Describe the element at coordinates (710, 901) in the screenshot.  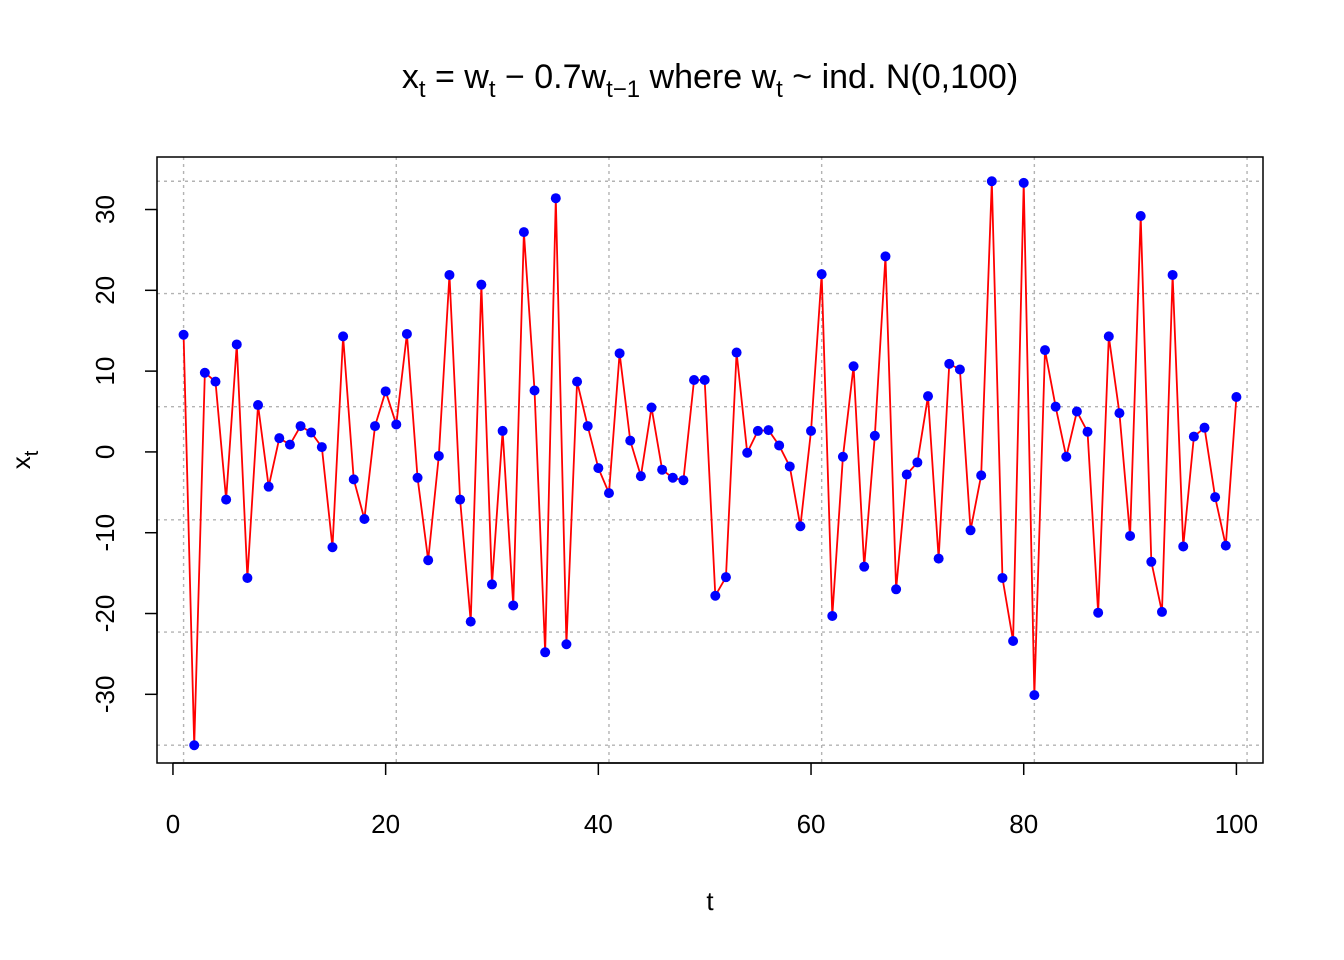
I see `x-axis-label: t` at that location.